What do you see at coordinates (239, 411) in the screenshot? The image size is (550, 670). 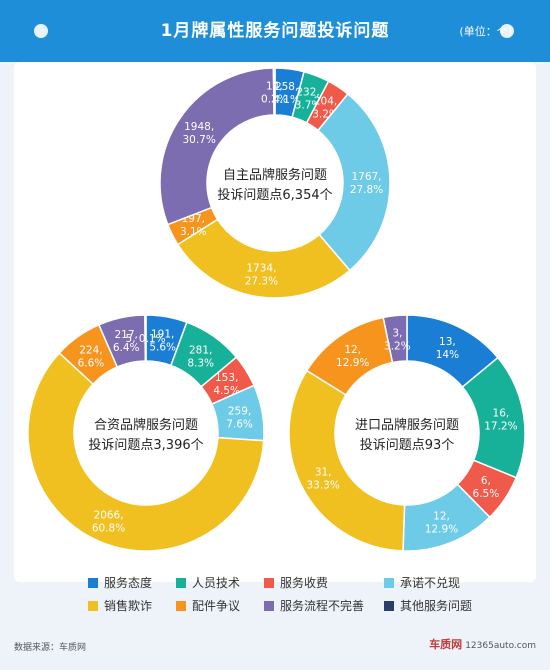 I see `slice-label-line: 259,` at bounding box center [239, 411].